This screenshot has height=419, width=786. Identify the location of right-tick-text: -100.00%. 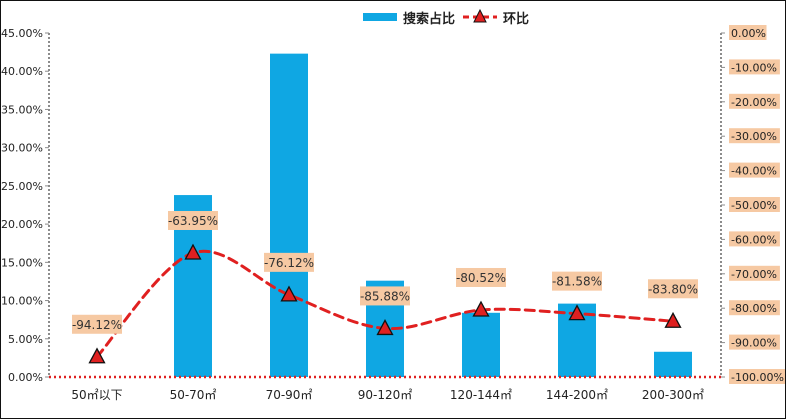
(757, 377).